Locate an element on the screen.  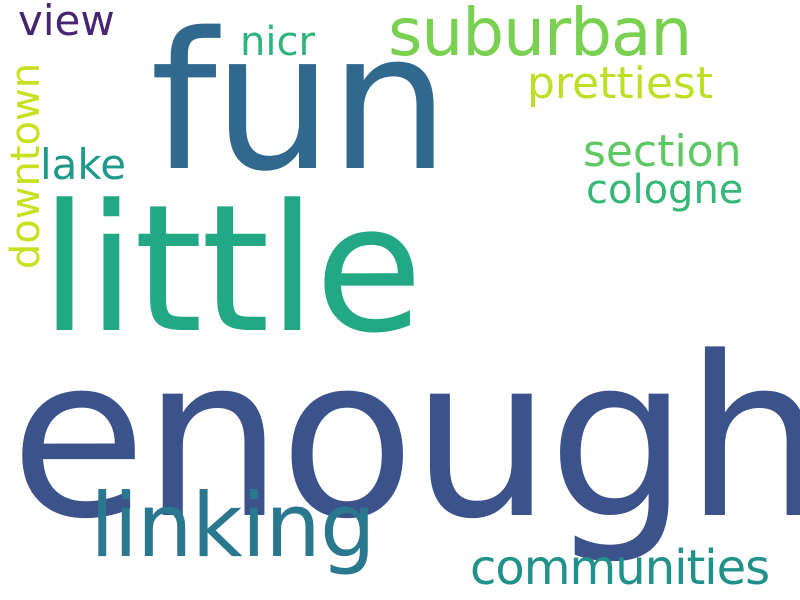
word-cologne: cologne is located at coordinates (665, 190).